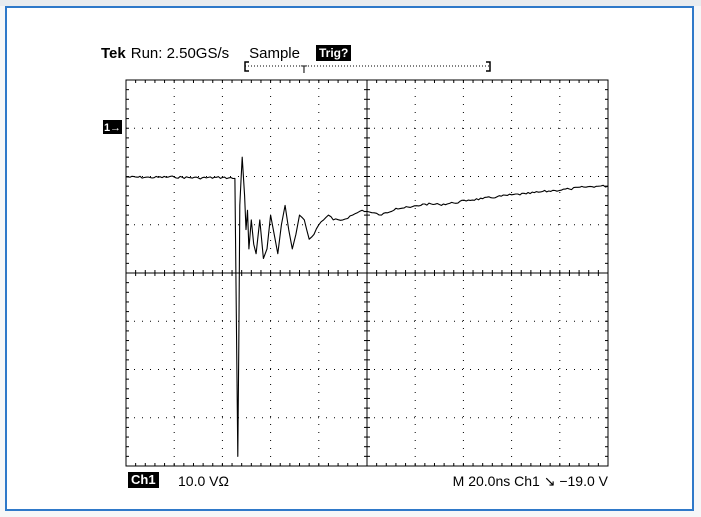 The height and width of the screenshot is (517, 701). What do you see at coordinates (368, 481) in the screenshot?
I see `scope-settings-bar: Ch1 10.0 VΩ M 20.0ns Ch1 ↘ −19.0 V` at bounding box center [368, 481].